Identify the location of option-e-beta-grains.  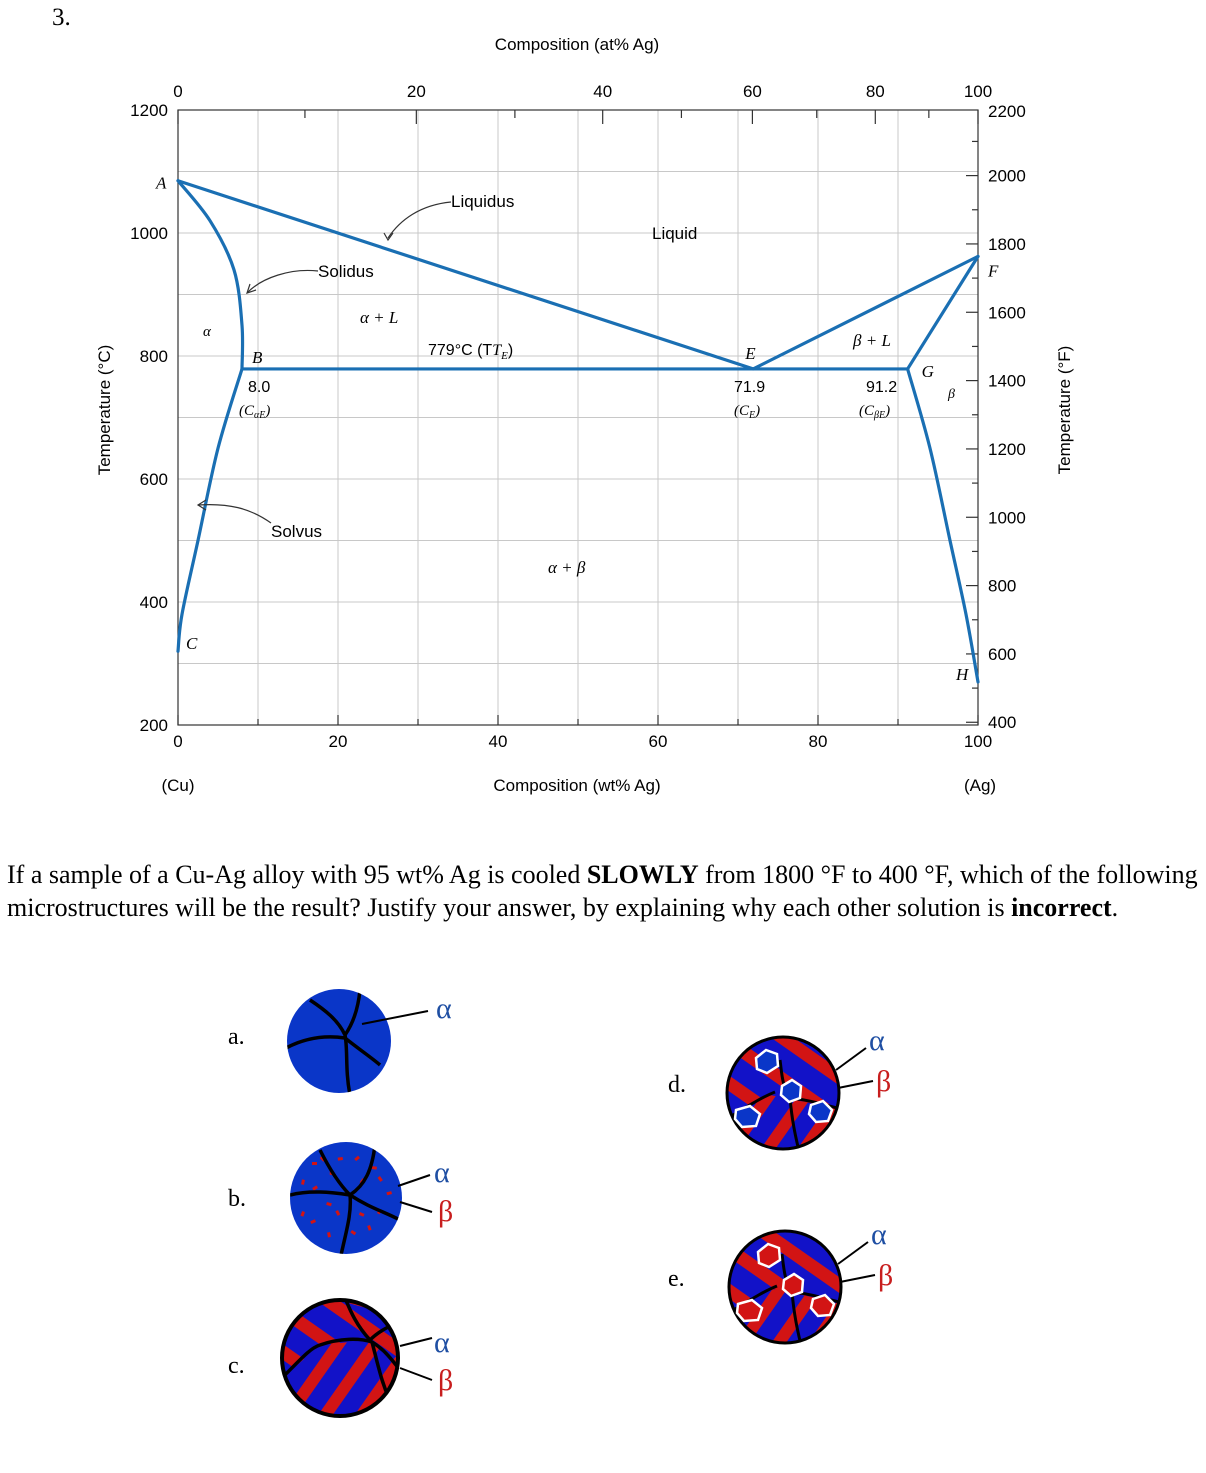
(785, 1282).